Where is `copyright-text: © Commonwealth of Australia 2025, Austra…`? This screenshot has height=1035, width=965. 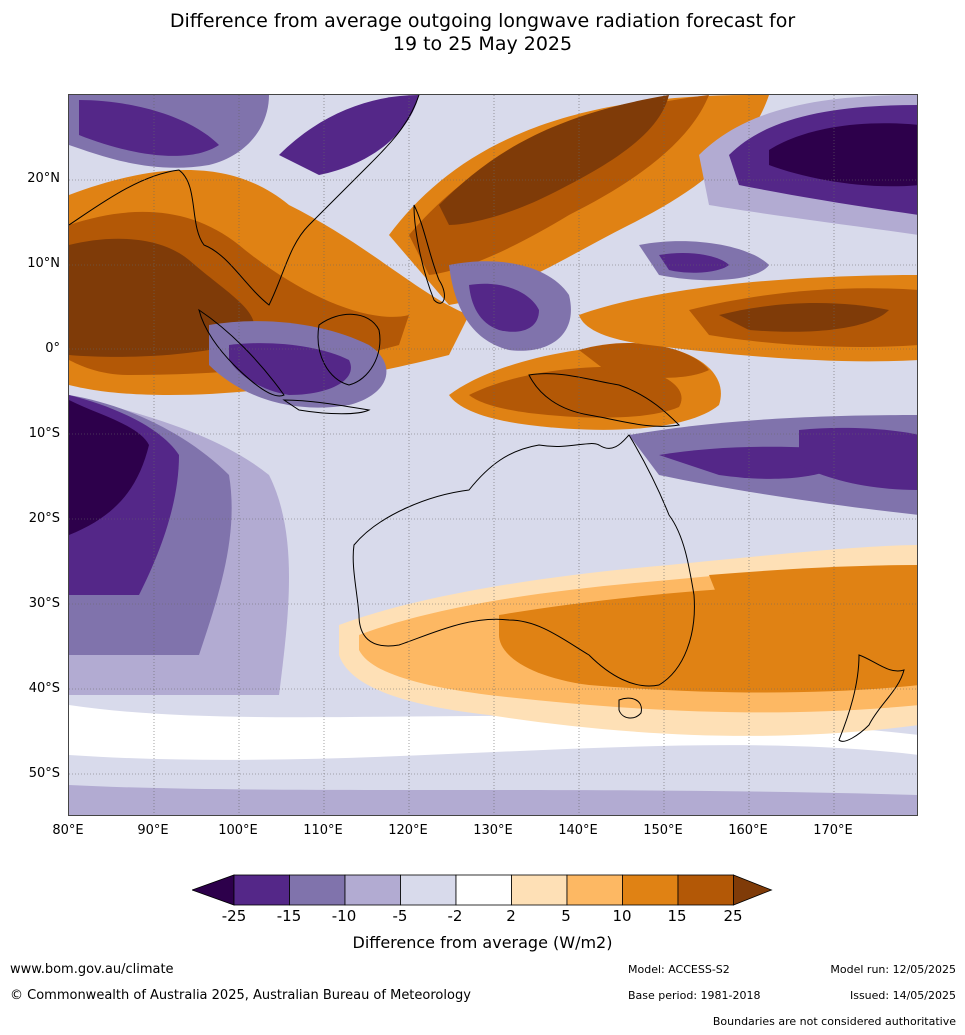 copyright-text: © Commonwealth of Australia 2025, Austra… is located at coordinates (240, 995).